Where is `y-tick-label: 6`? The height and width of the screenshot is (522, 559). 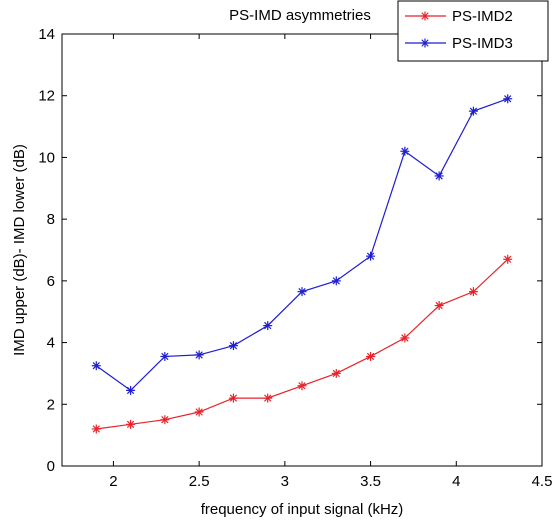
y-tick-label: 6 is located at coordinates (51, 281).